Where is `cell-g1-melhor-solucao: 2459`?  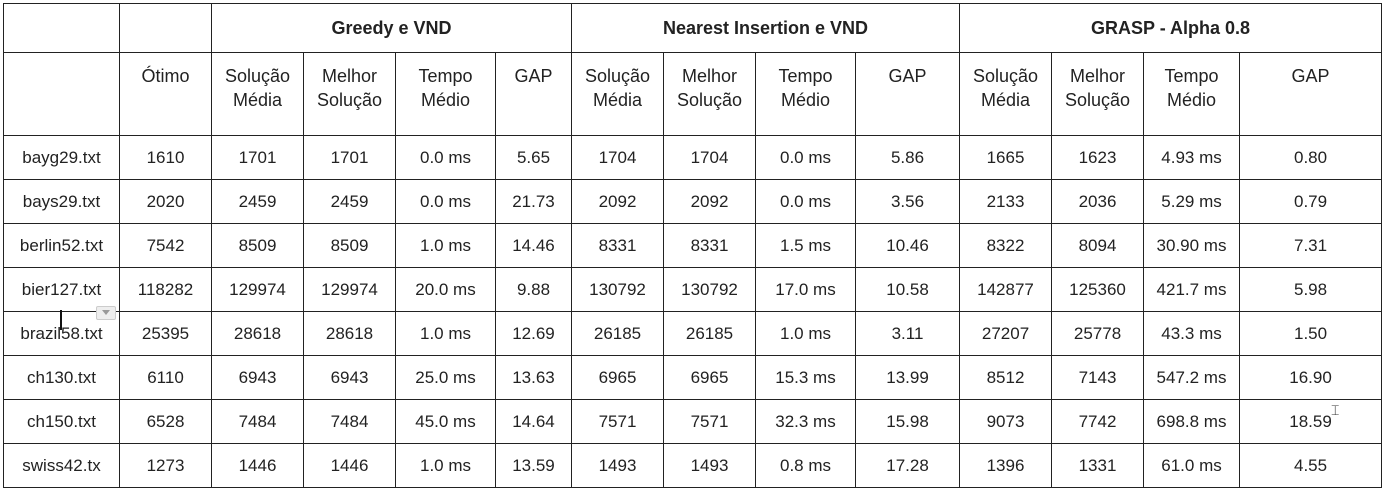
cell-g1-melhor-solucao: 2459 is located at coordinates (349, 201).